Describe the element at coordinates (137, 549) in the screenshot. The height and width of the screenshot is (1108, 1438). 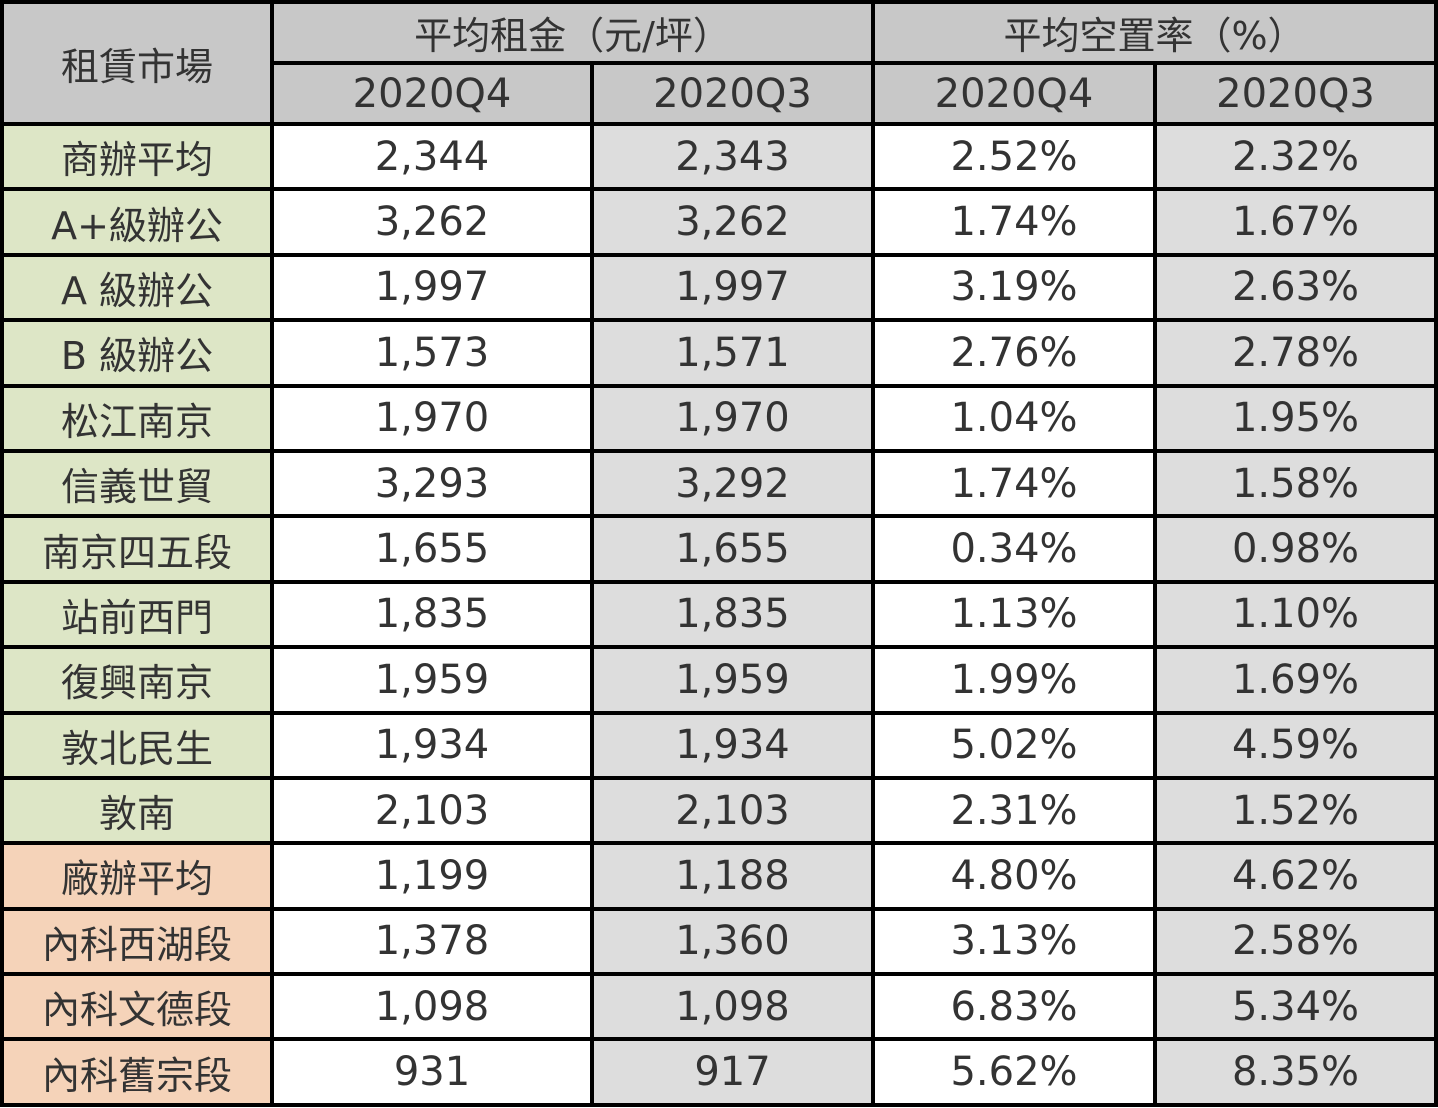
I see `market-cell: 南京四五段` at that location.